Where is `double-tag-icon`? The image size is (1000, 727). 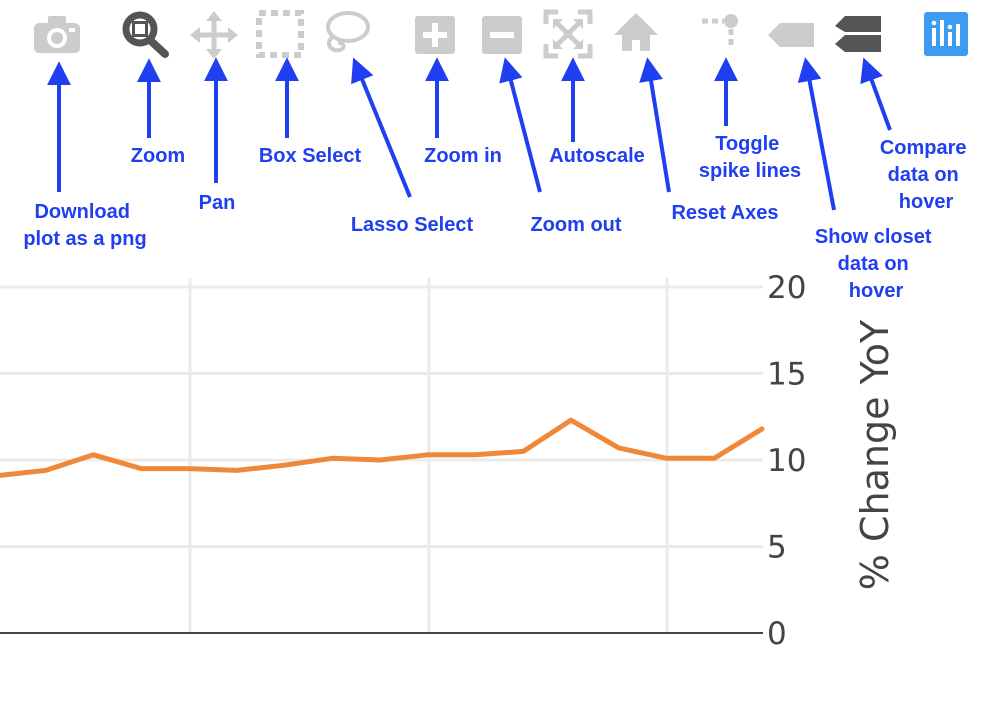
double-tag-icon is located at coordinates (858, 34).